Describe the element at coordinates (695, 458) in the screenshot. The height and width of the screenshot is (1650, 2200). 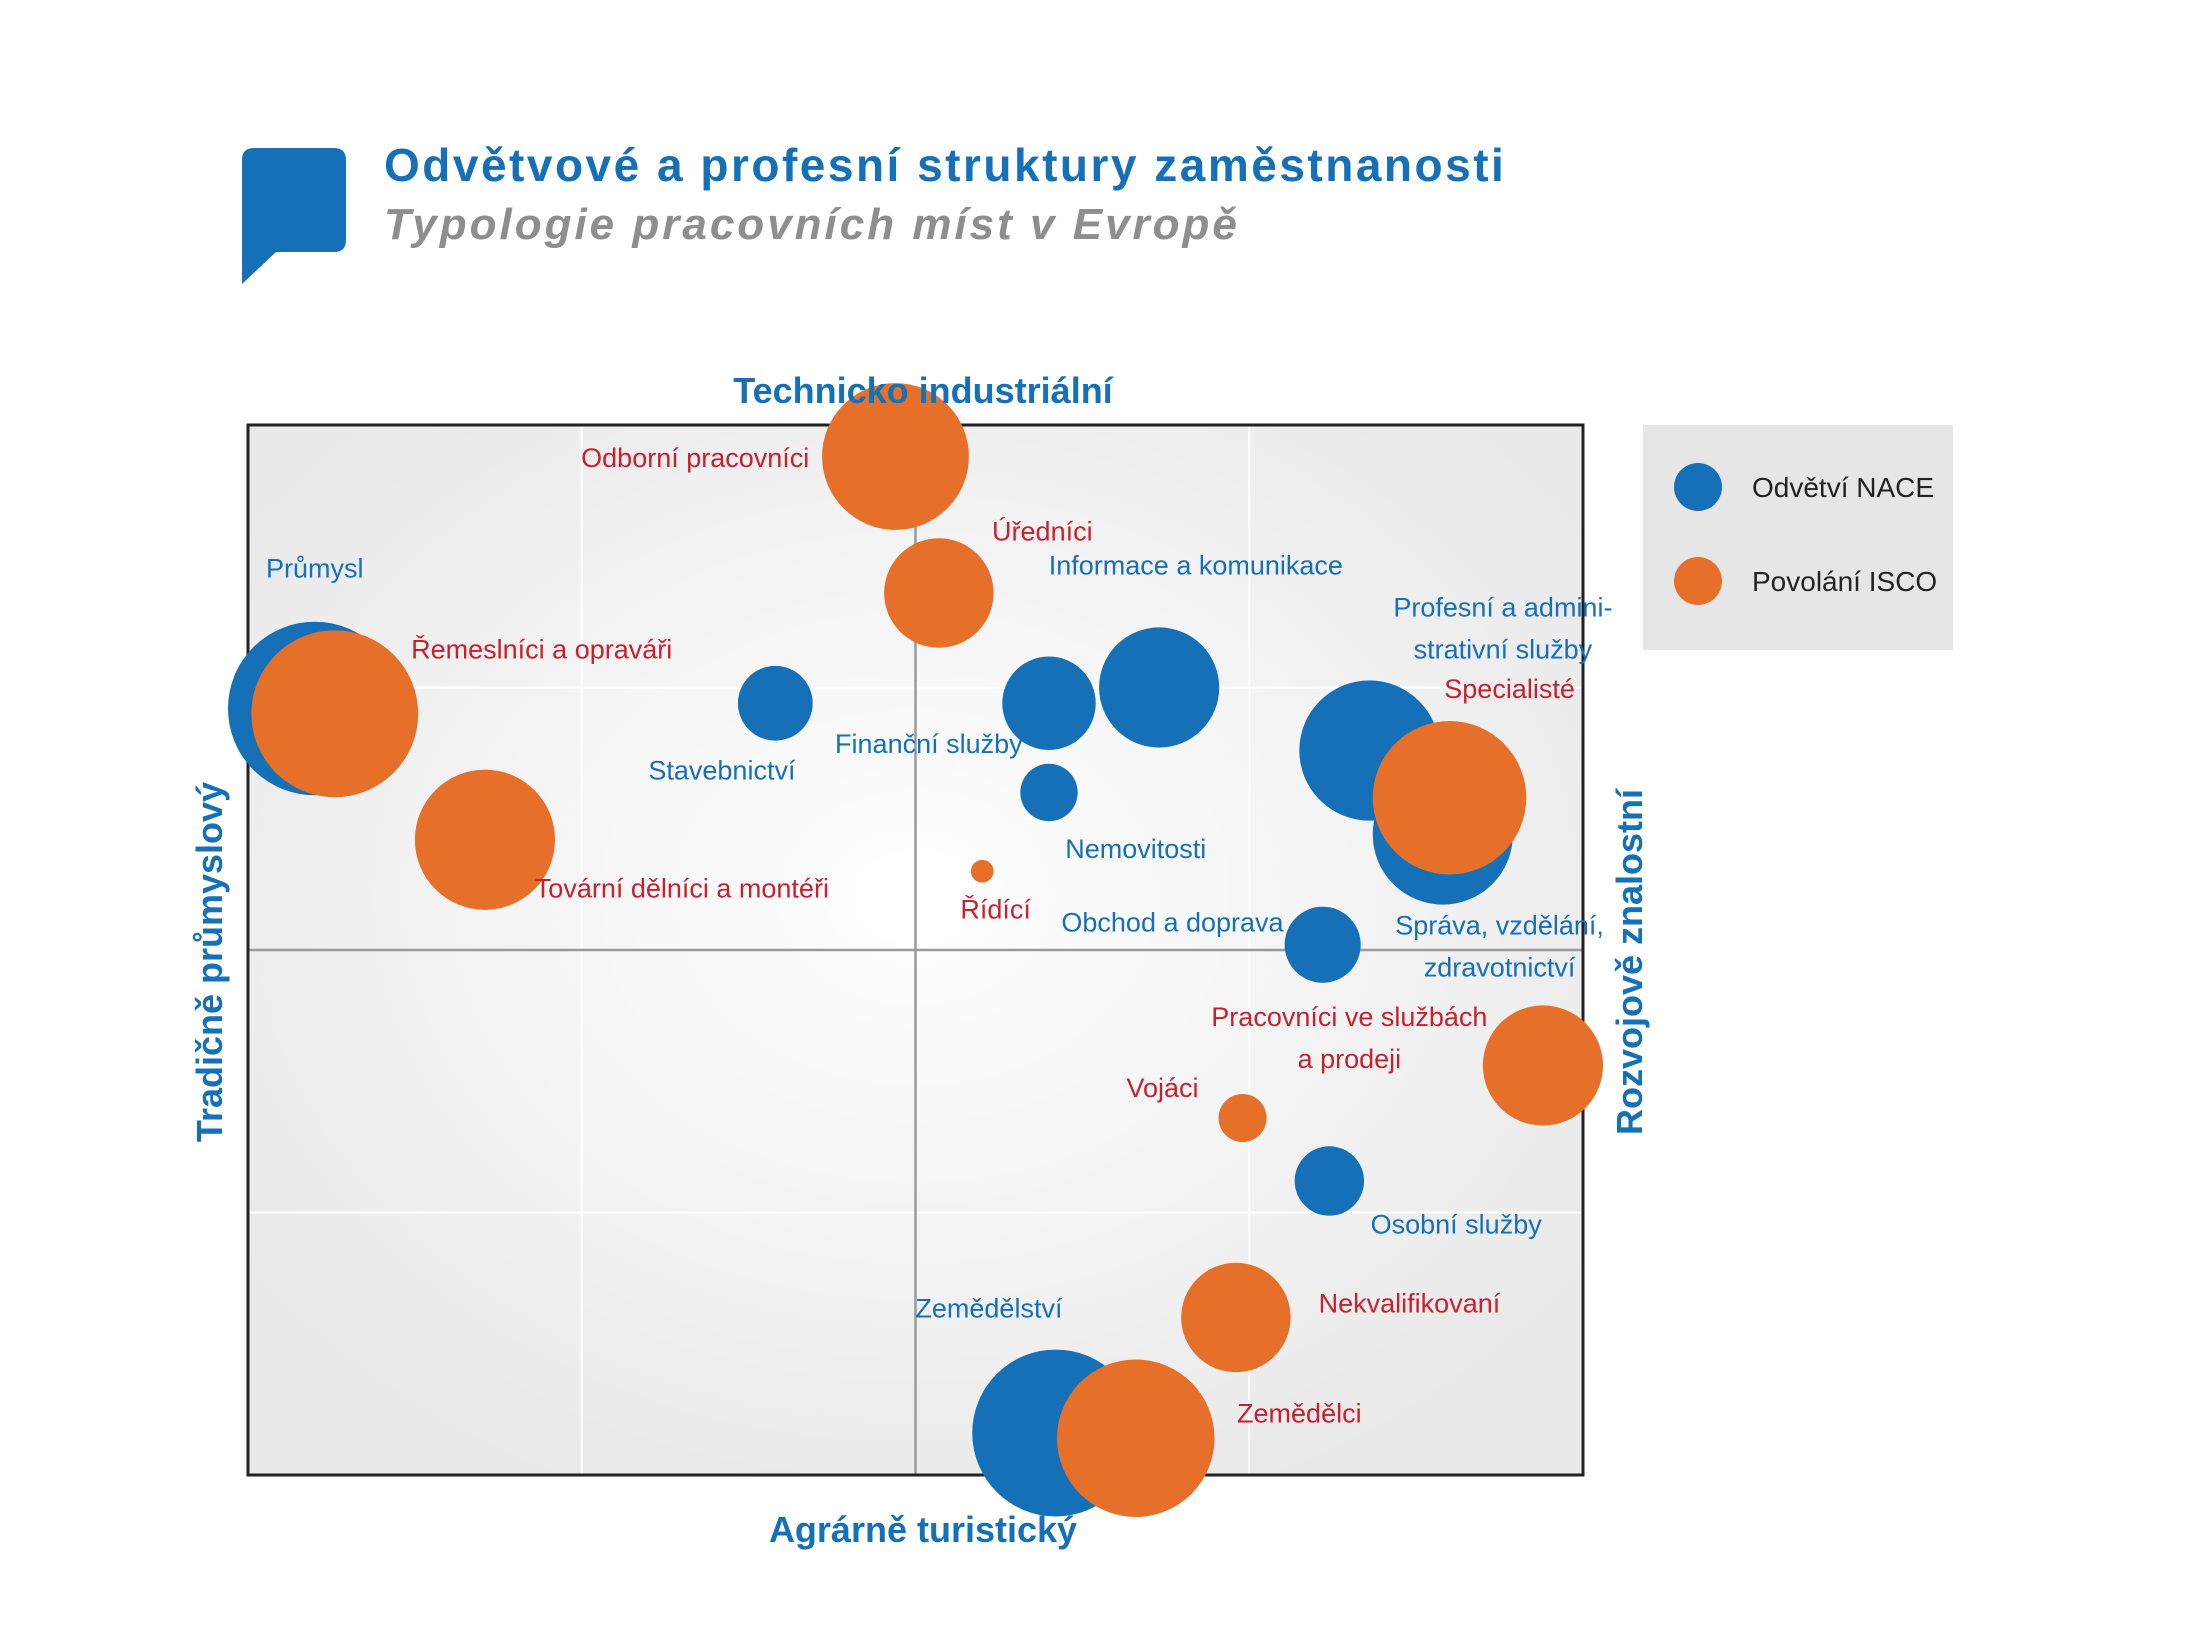
I see `point-label: Odborní pracovníci` at that location.